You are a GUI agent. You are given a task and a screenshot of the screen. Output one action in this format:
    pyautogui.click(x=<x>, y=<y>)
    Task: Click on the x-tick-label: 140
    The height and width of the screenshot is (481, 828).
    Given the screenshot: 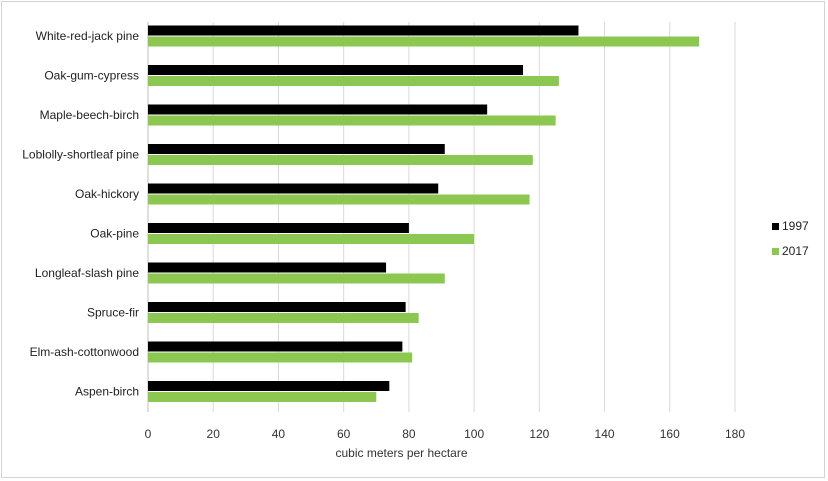 What is the action you would take?
    pyautogui.click(x=605, y=434)
    